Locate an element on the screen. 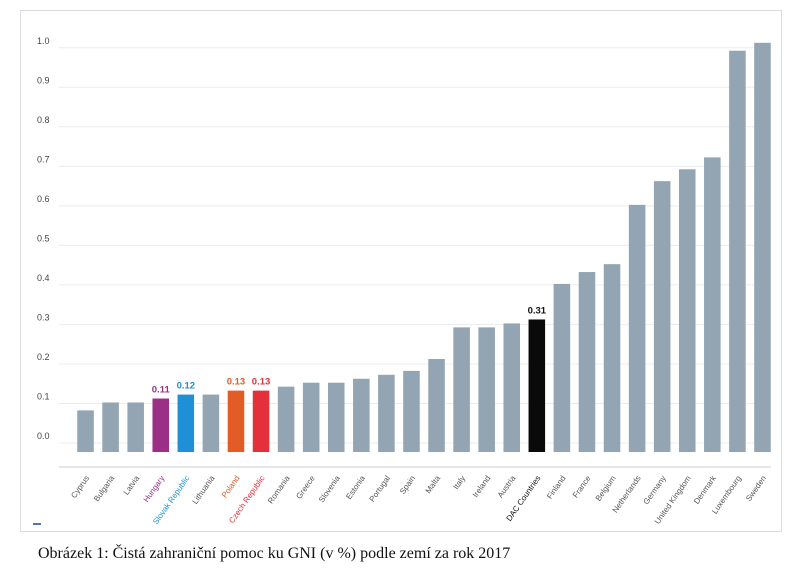 This screenshot has width=800, height=584. x-tick-label: Sweden is located at coordinates (756, 488).